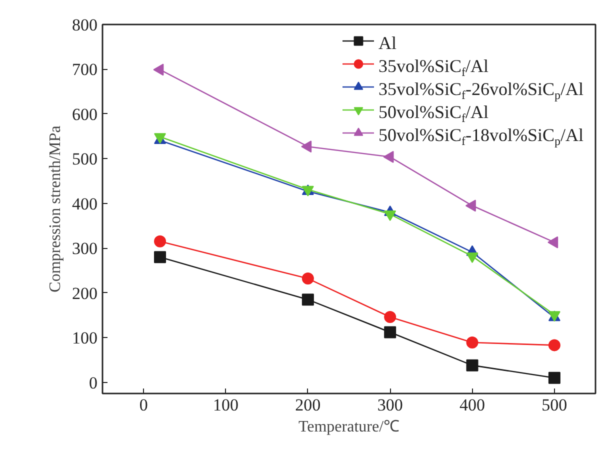 Image resolution: width=607 pixels, height=461 pixels. I want to click on y-tick-label: 700, so click(85, 70).